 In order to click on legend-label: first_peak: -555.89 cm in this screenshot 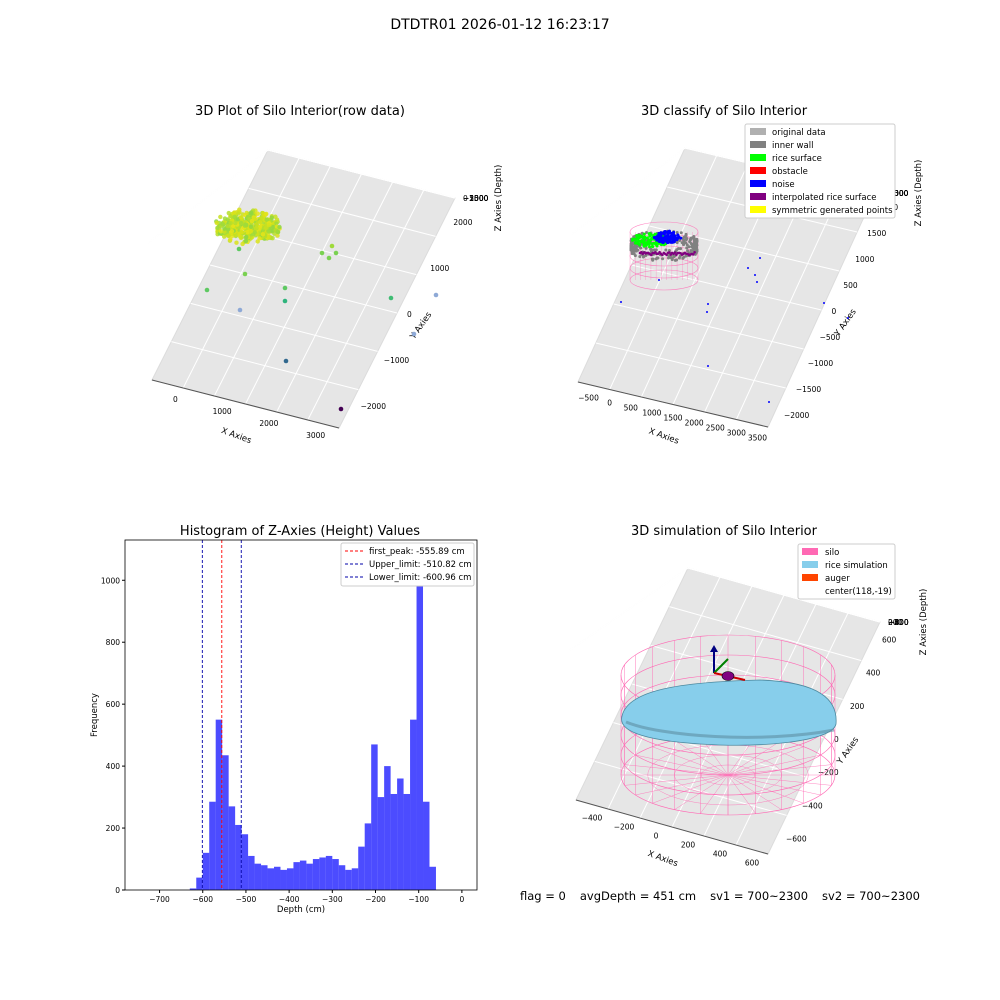, I will do `click(417, 552)`.